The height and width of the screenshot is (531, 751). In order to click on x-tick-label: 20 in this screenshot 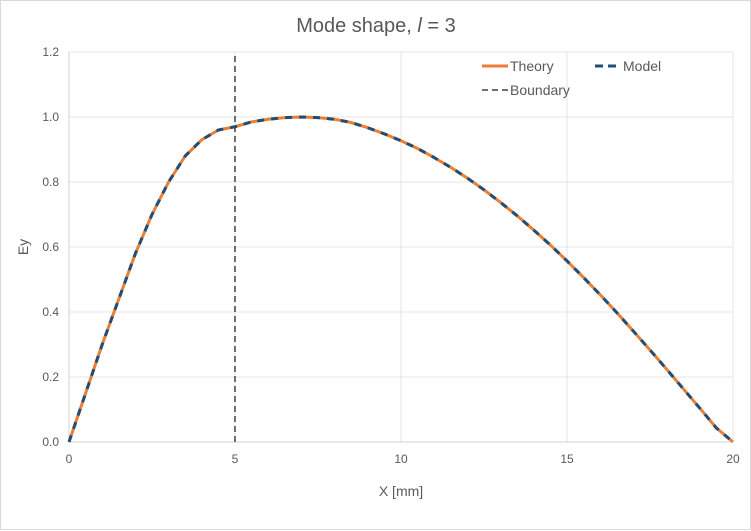, I will do `click(733, 459)`.